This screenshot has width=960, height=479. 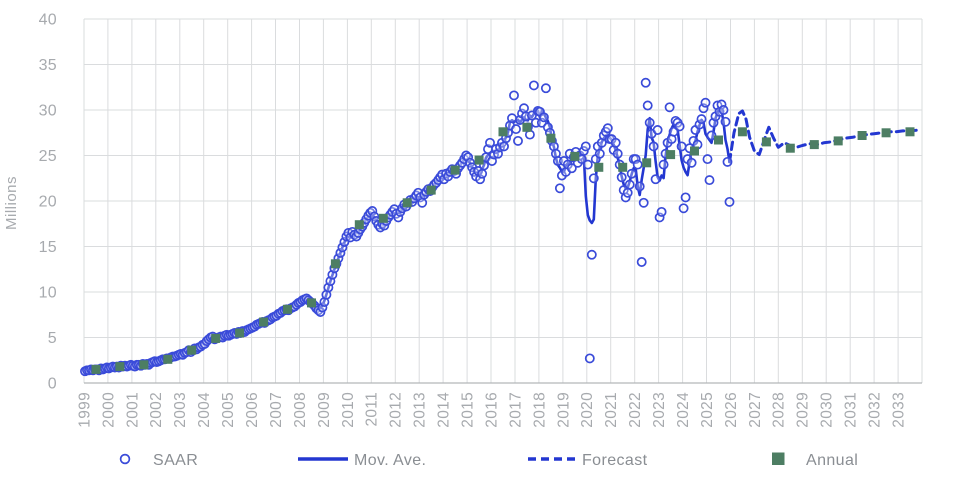 What do you see at coordinates (300, 410) in the screenshot?
I see `x-tick-label: 2008` at bounding box center [300, 410].